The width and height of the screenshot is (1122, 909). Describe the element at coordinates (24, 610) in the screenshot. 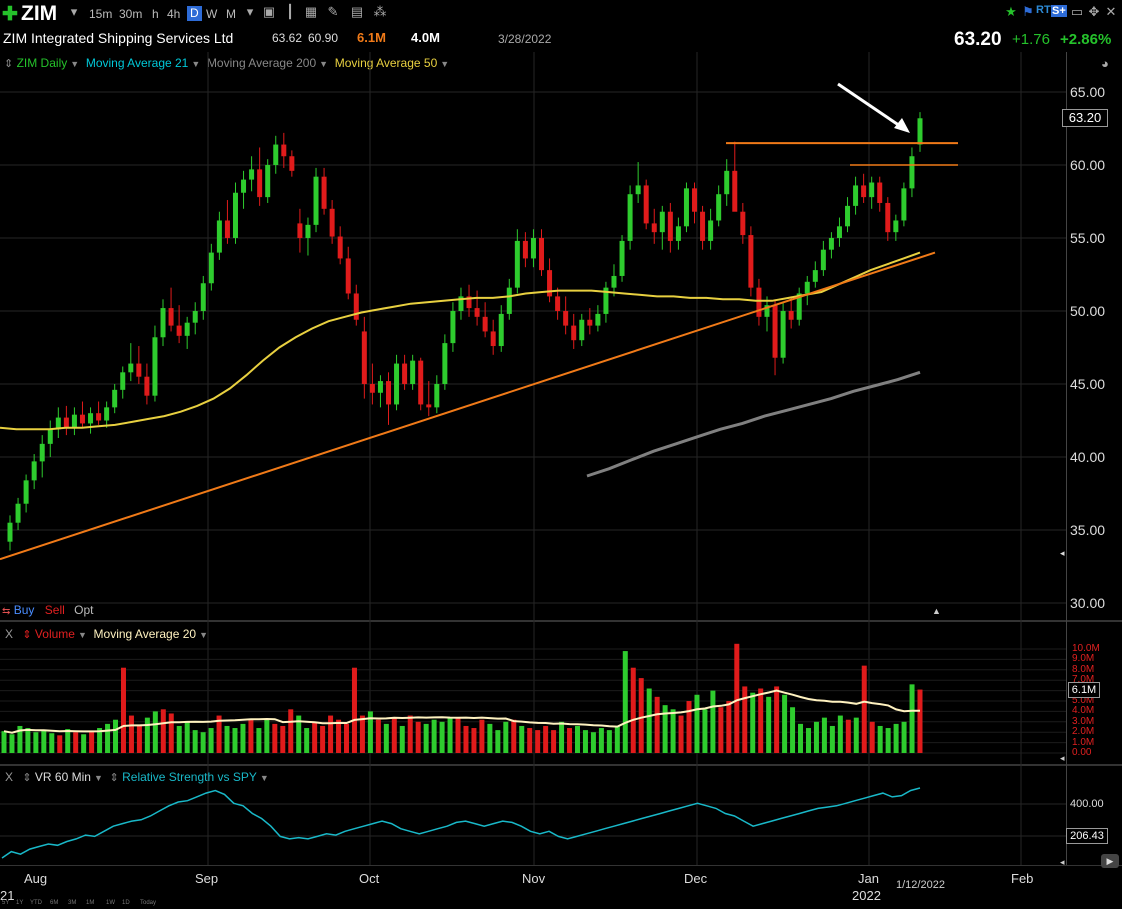

I see `buy-button: Buy` at that location.